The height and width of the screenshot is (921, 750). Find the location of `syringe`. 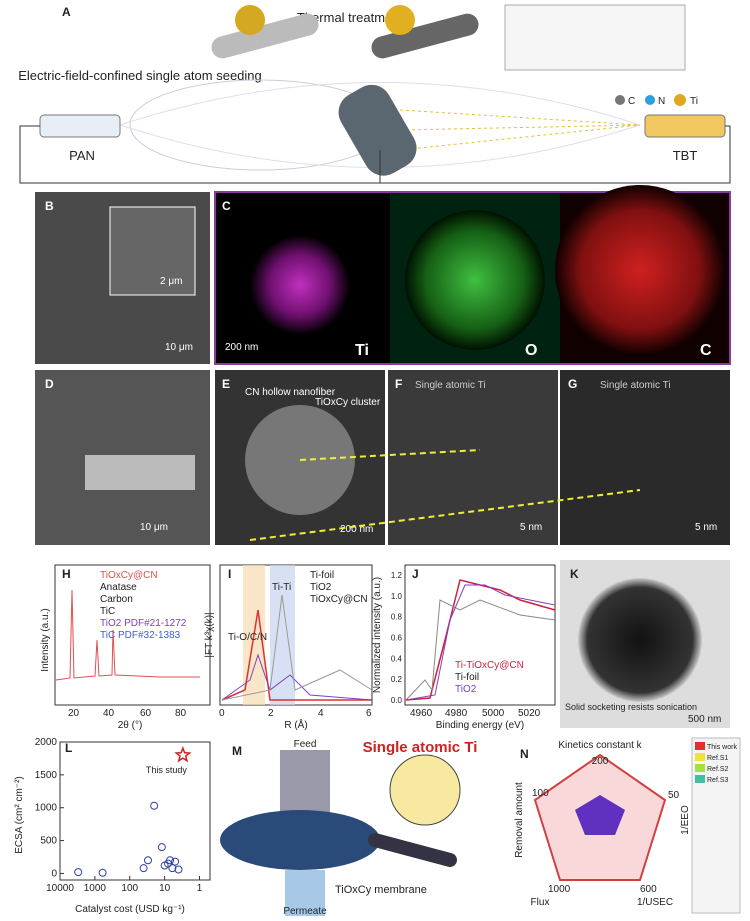

syringe is located at coordinates (80, 126).